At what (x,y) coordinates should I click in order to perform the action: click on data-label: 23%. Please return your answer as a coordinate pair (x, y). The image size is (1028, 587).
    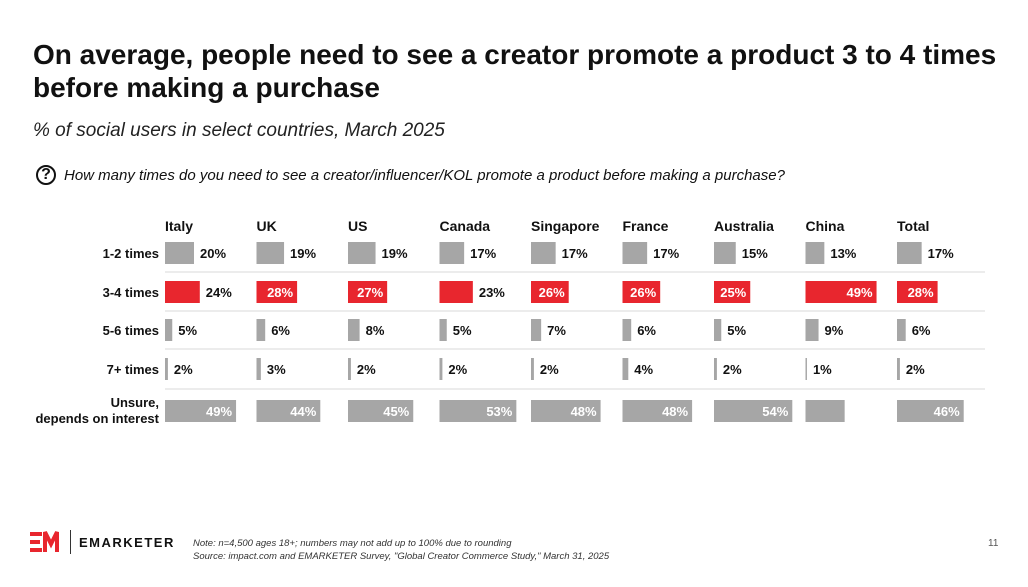
    Looking at the image, I should click on (492, 292).